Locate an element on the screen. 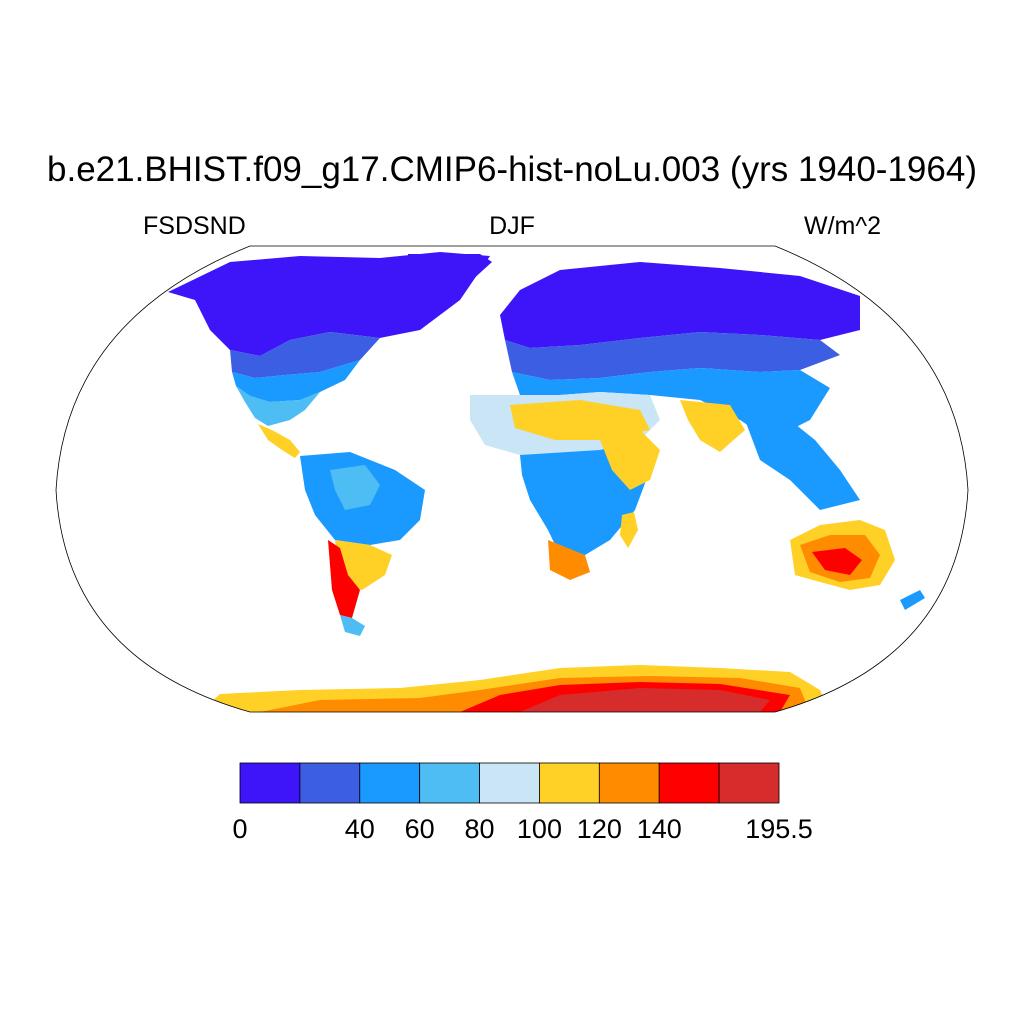  greenland is located at coordinates (450, 283).